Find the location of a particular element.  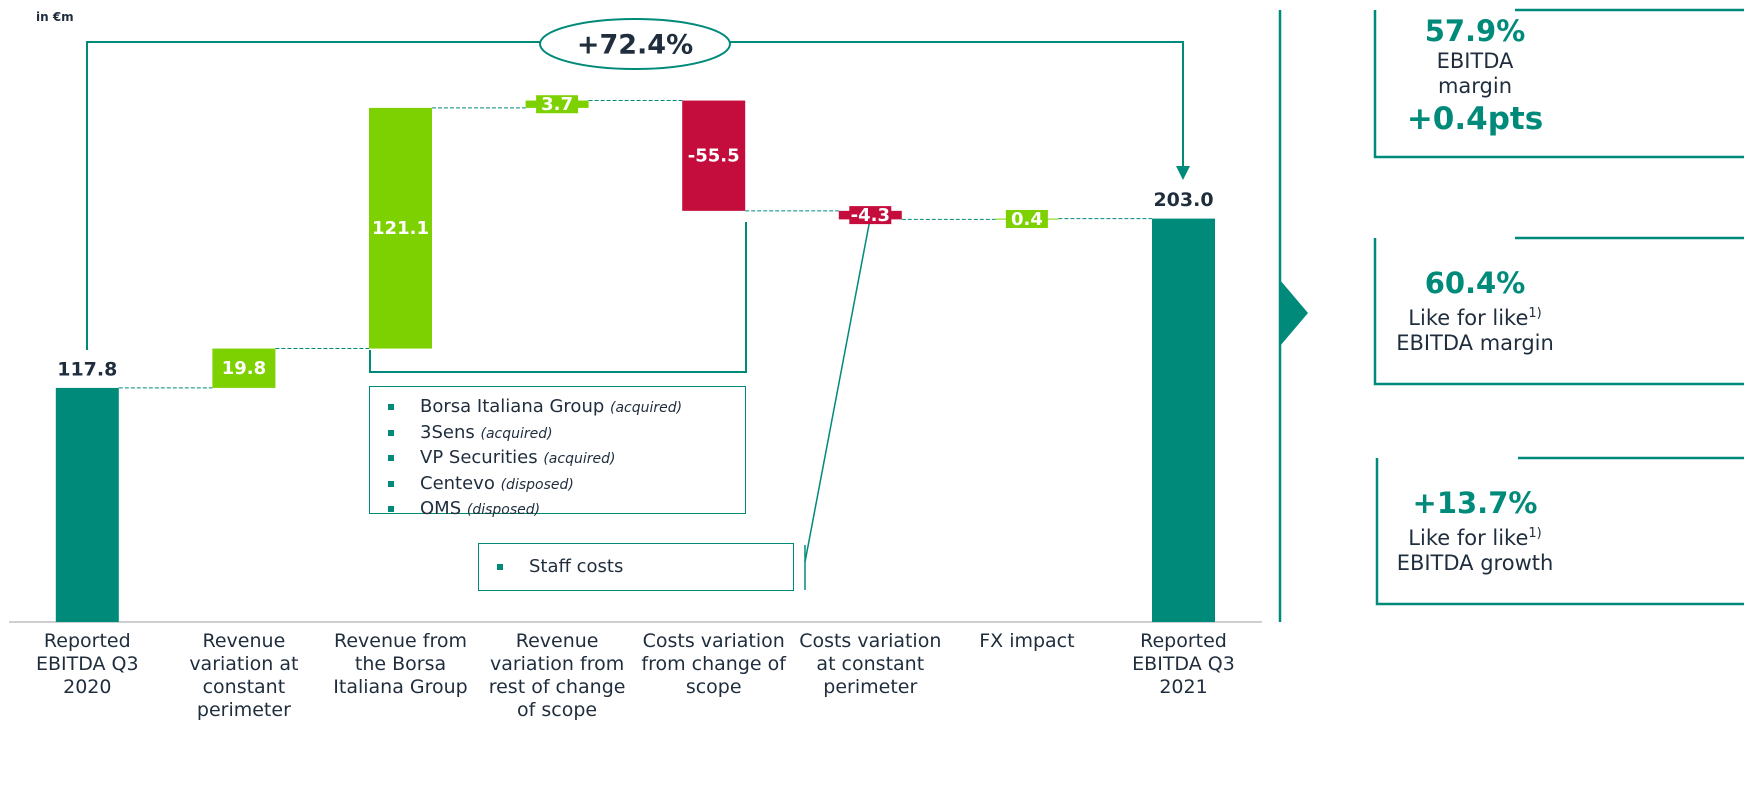

callout-item: Centevo (disposed) is located at coordinates (557, 485).